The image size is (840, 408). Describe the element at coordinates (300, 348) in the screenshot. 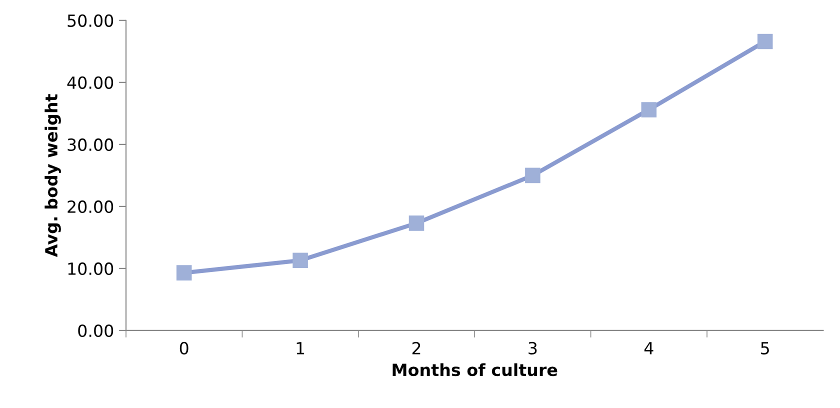

I see `x-tick-label: 1` at that location.